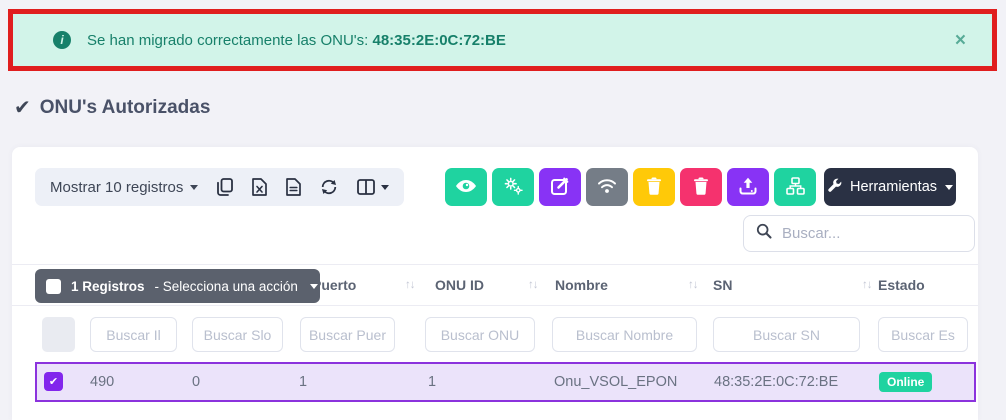  What do you see at coordinates (786, 334) in the screenshot?
I see `filter-sn-input` at bounding box center [786, 334].